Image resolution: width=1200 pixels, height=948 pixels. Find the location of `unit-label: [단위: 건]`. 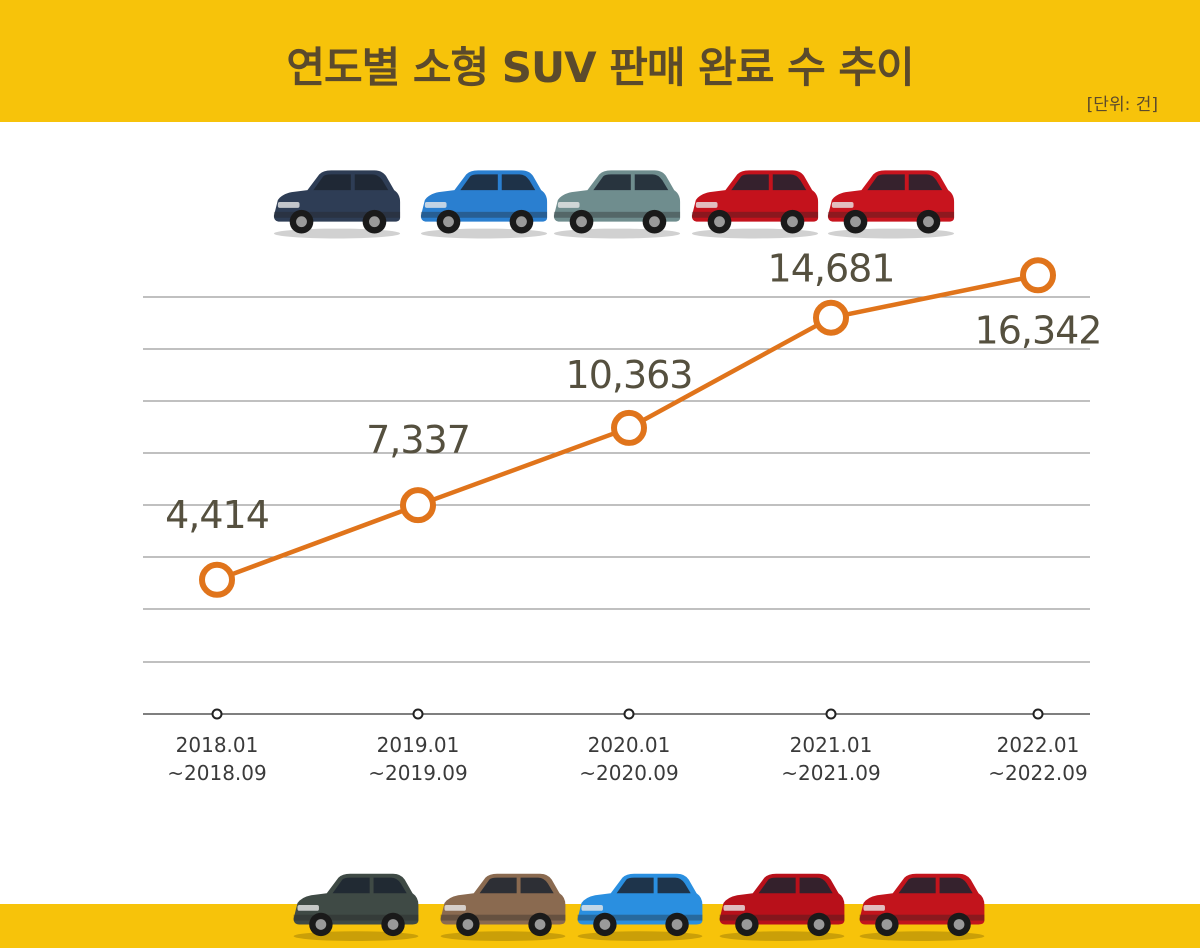

unit-label: [단위: 건] is located at coordinates (1122, 105).